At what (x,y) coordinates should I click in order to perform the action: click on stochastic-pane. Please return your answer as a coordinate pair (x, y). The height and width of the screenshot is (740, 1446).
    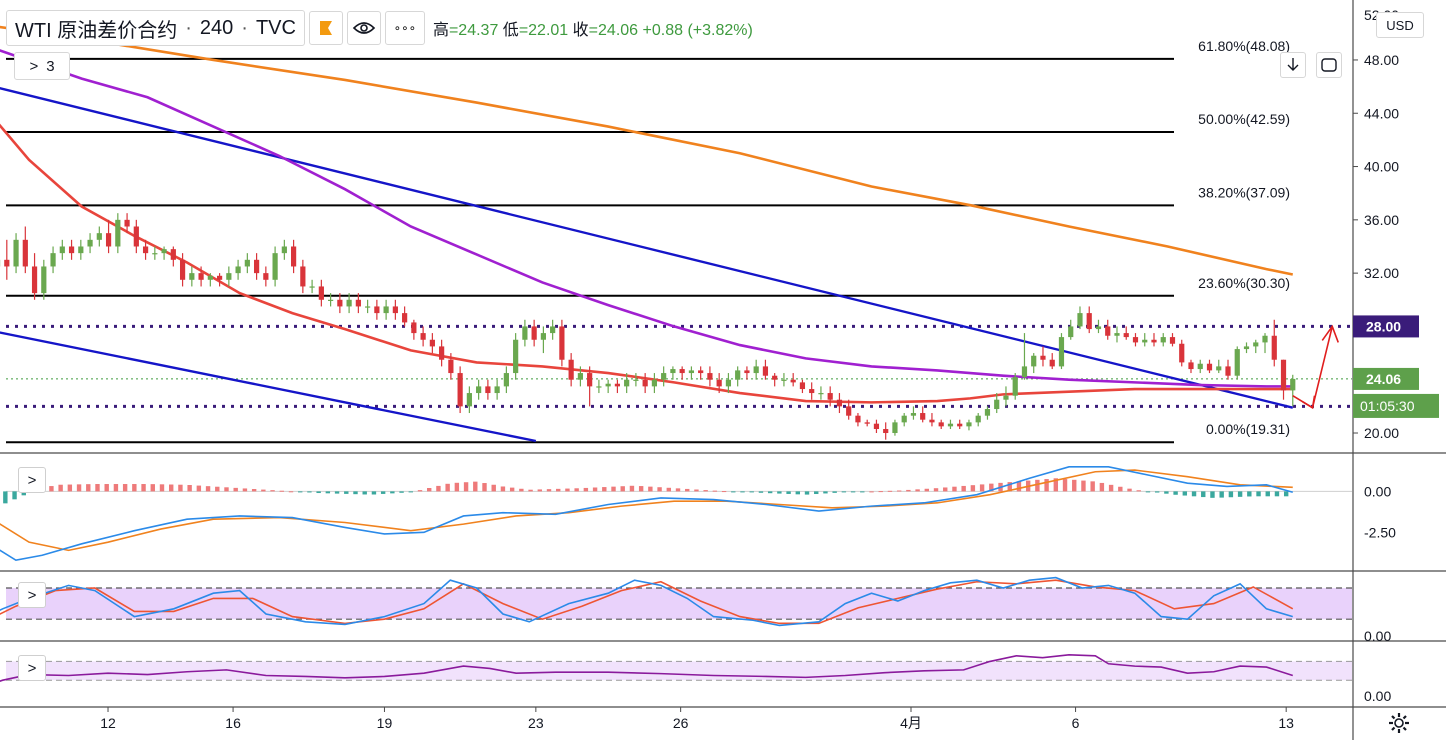
    Looking at the image, I should click on (676, 601).